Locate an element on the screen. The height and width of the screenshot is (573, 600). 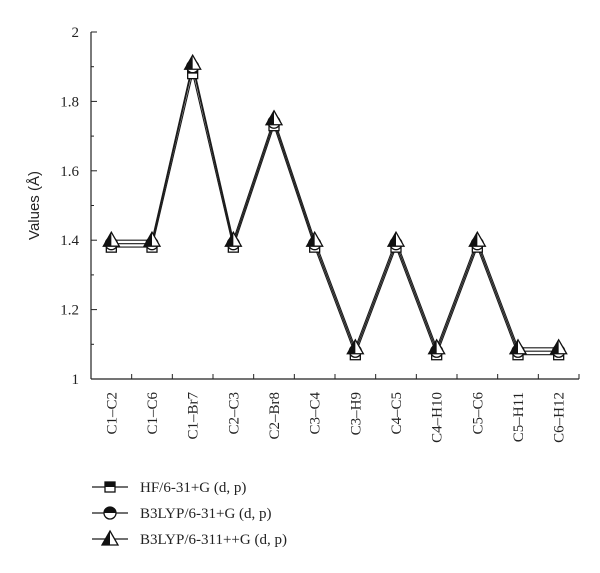
legend-marker-circle is located at coordinates (110, 513).